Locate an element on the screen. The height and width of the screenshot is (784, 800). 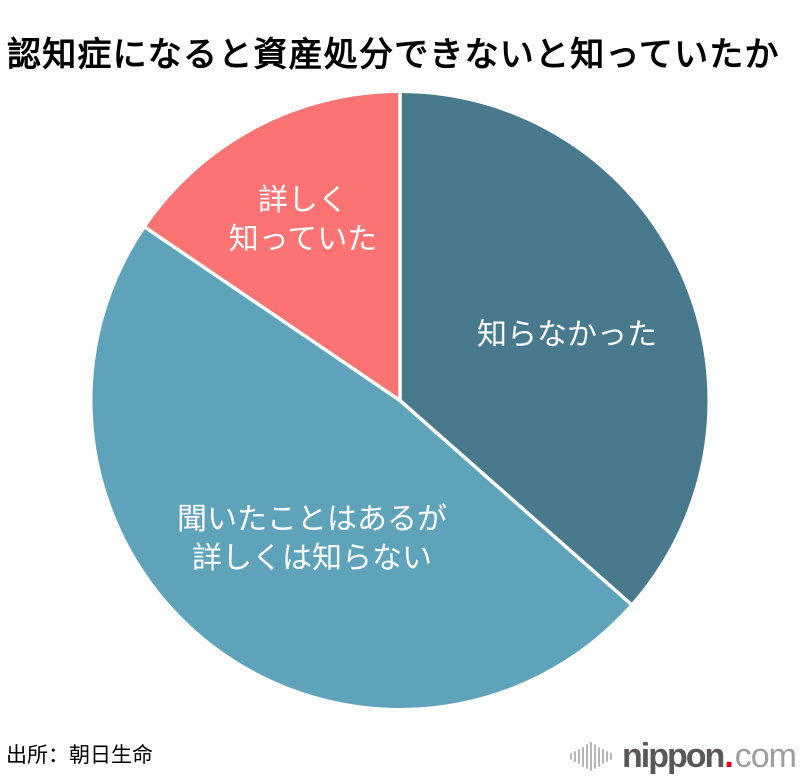
chart-title: 認知症になると資産処分できないと知っていたか is located at coordinates (393, 54).